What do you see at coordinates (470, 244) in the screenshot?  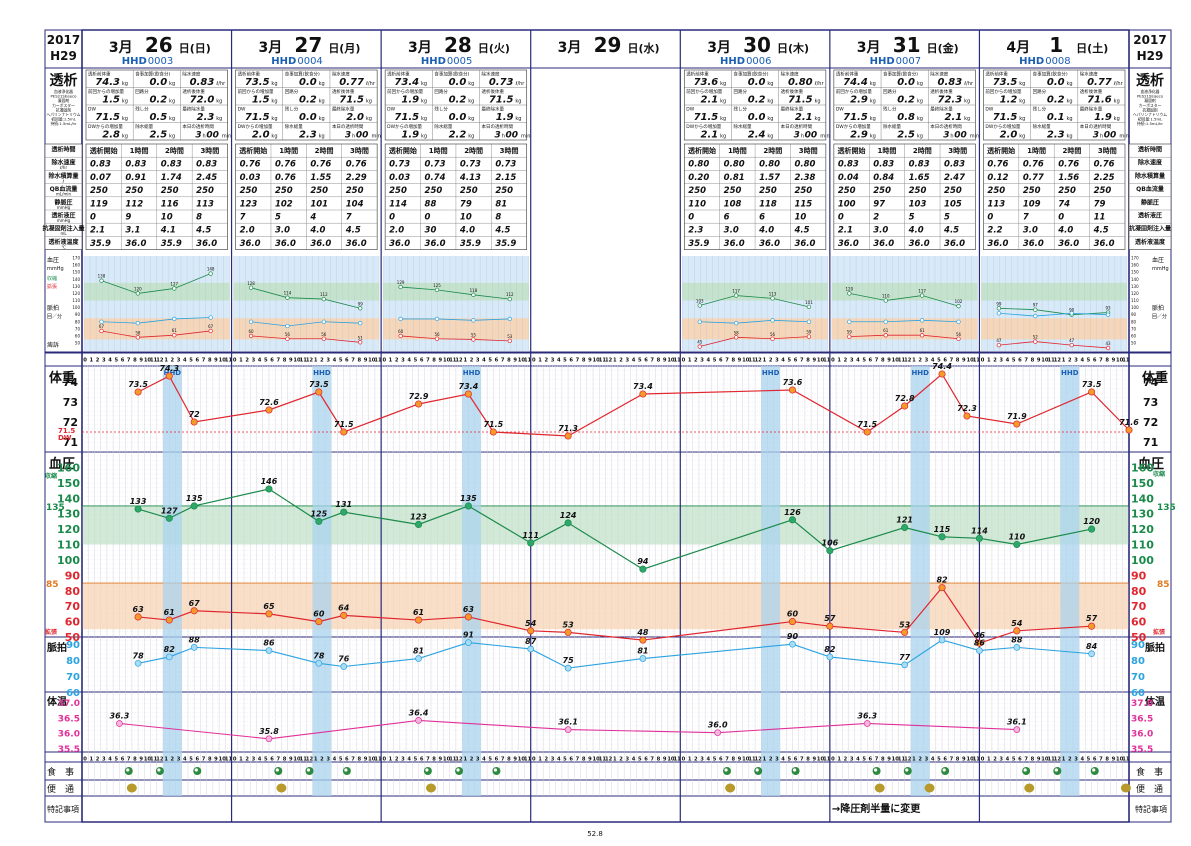 I see `table-cell: 35.9` at bounding box center [470, 244].